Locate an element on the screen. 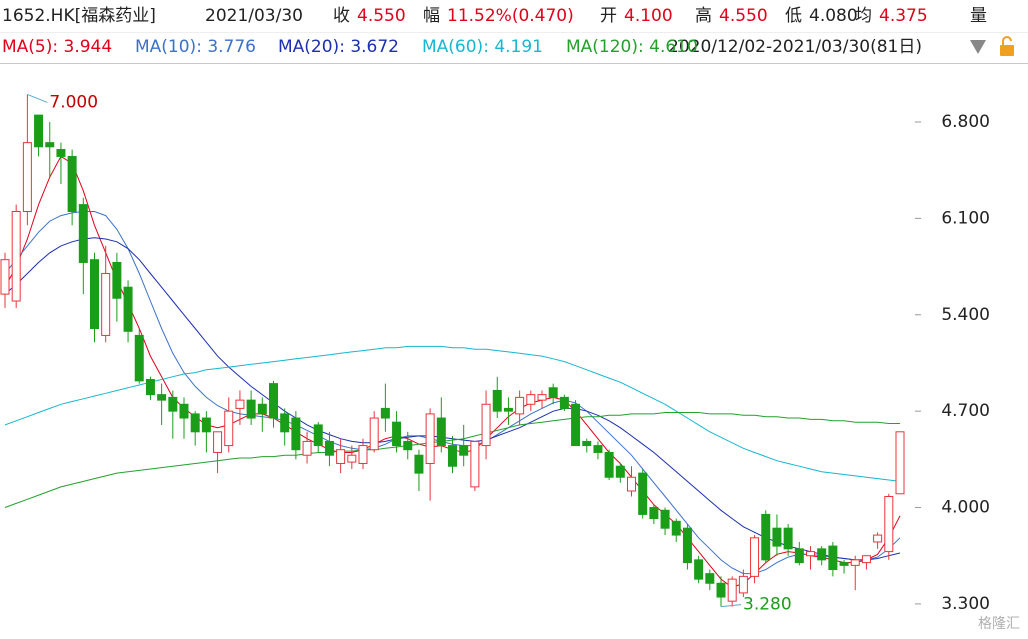 The height and width of the screenshot is (639, 1028). watermark: 格隆汇 is located at coordinates (999, 624).